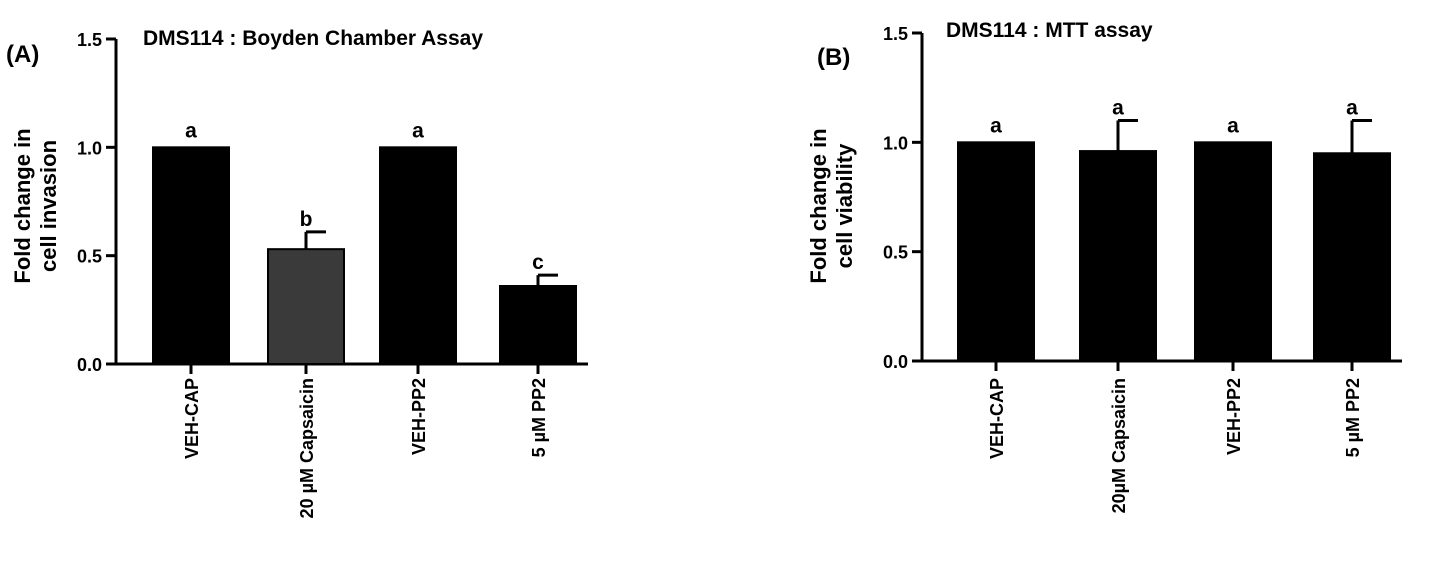  Describe the element at coordinates (895, 253) in the screenshot. I see `y-tick-label-b: 0.5` at that location.